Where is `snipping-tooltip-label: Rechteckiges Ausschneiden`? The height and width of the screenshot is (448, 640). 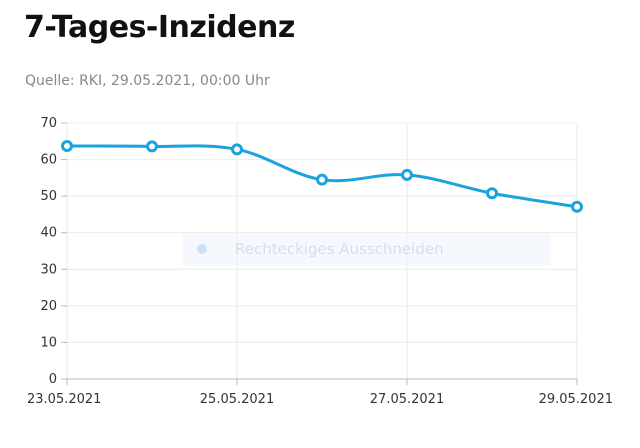 snipping-tooltip-label: Rechteckiges Ausschneiden is located at coordinates (339, 249).